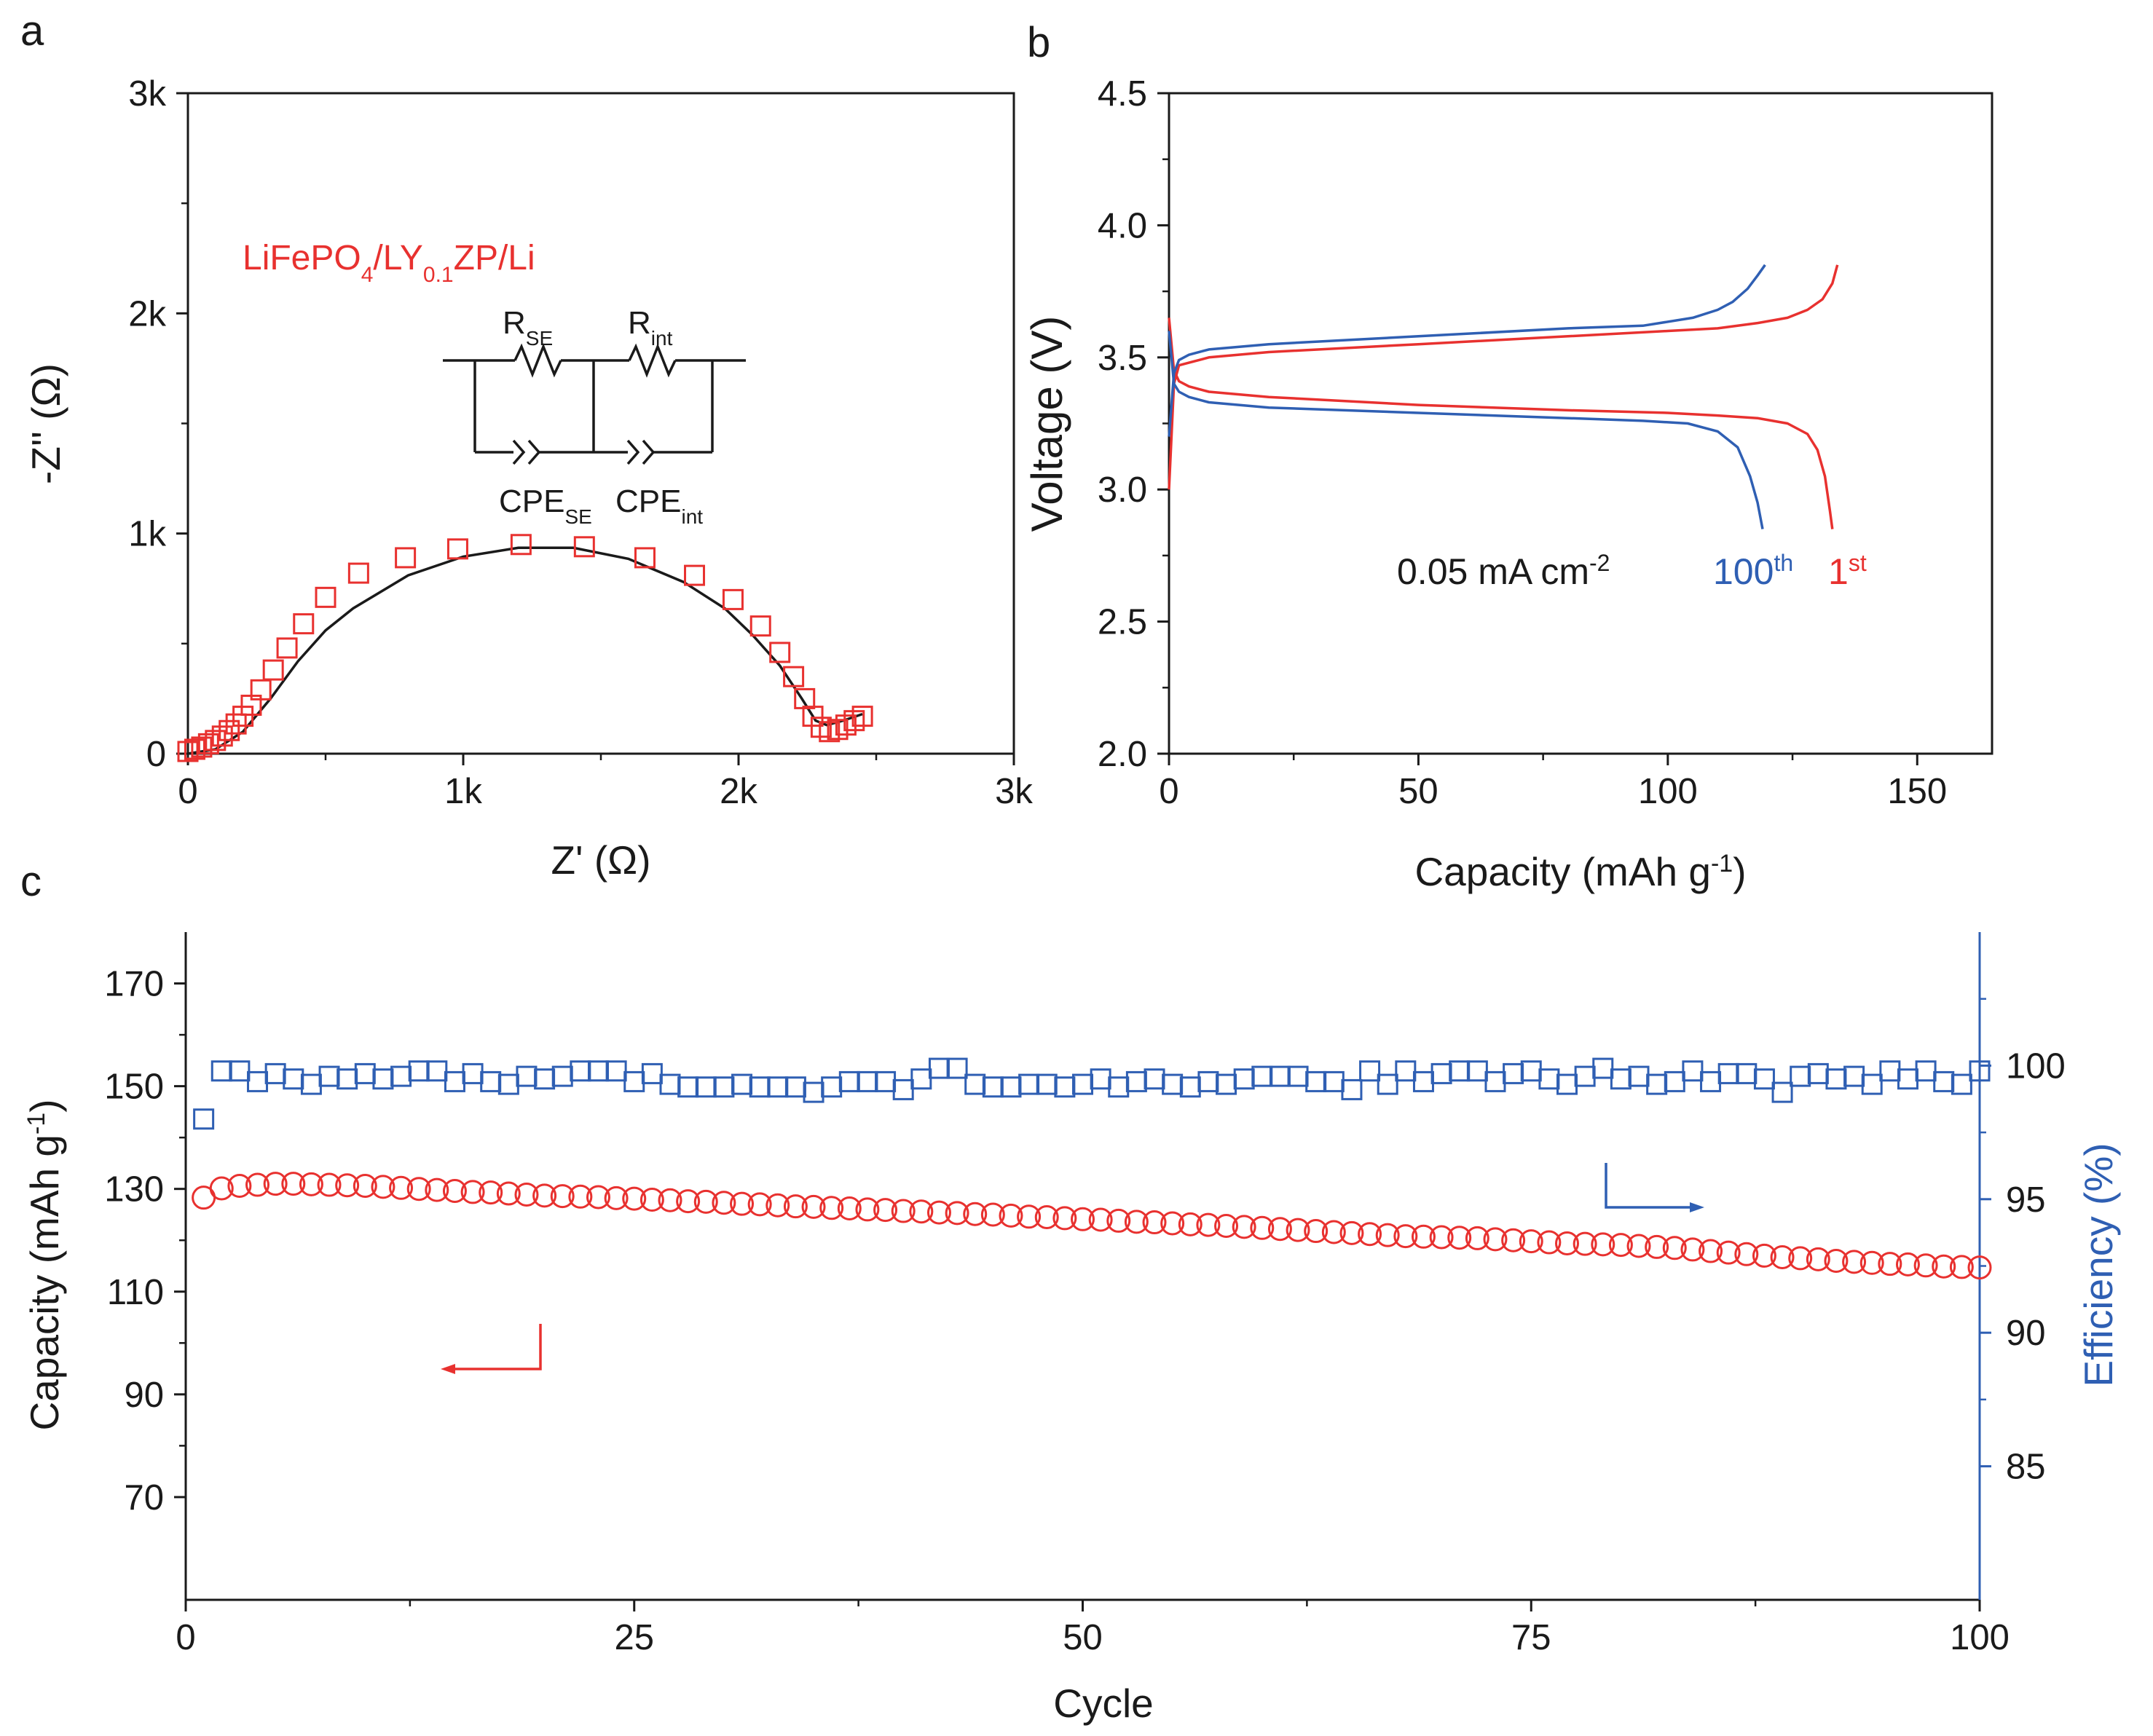 The image size is (2153, 1736). I want to click on panel-c-xtick-label: 75, so click(1531, 1638).